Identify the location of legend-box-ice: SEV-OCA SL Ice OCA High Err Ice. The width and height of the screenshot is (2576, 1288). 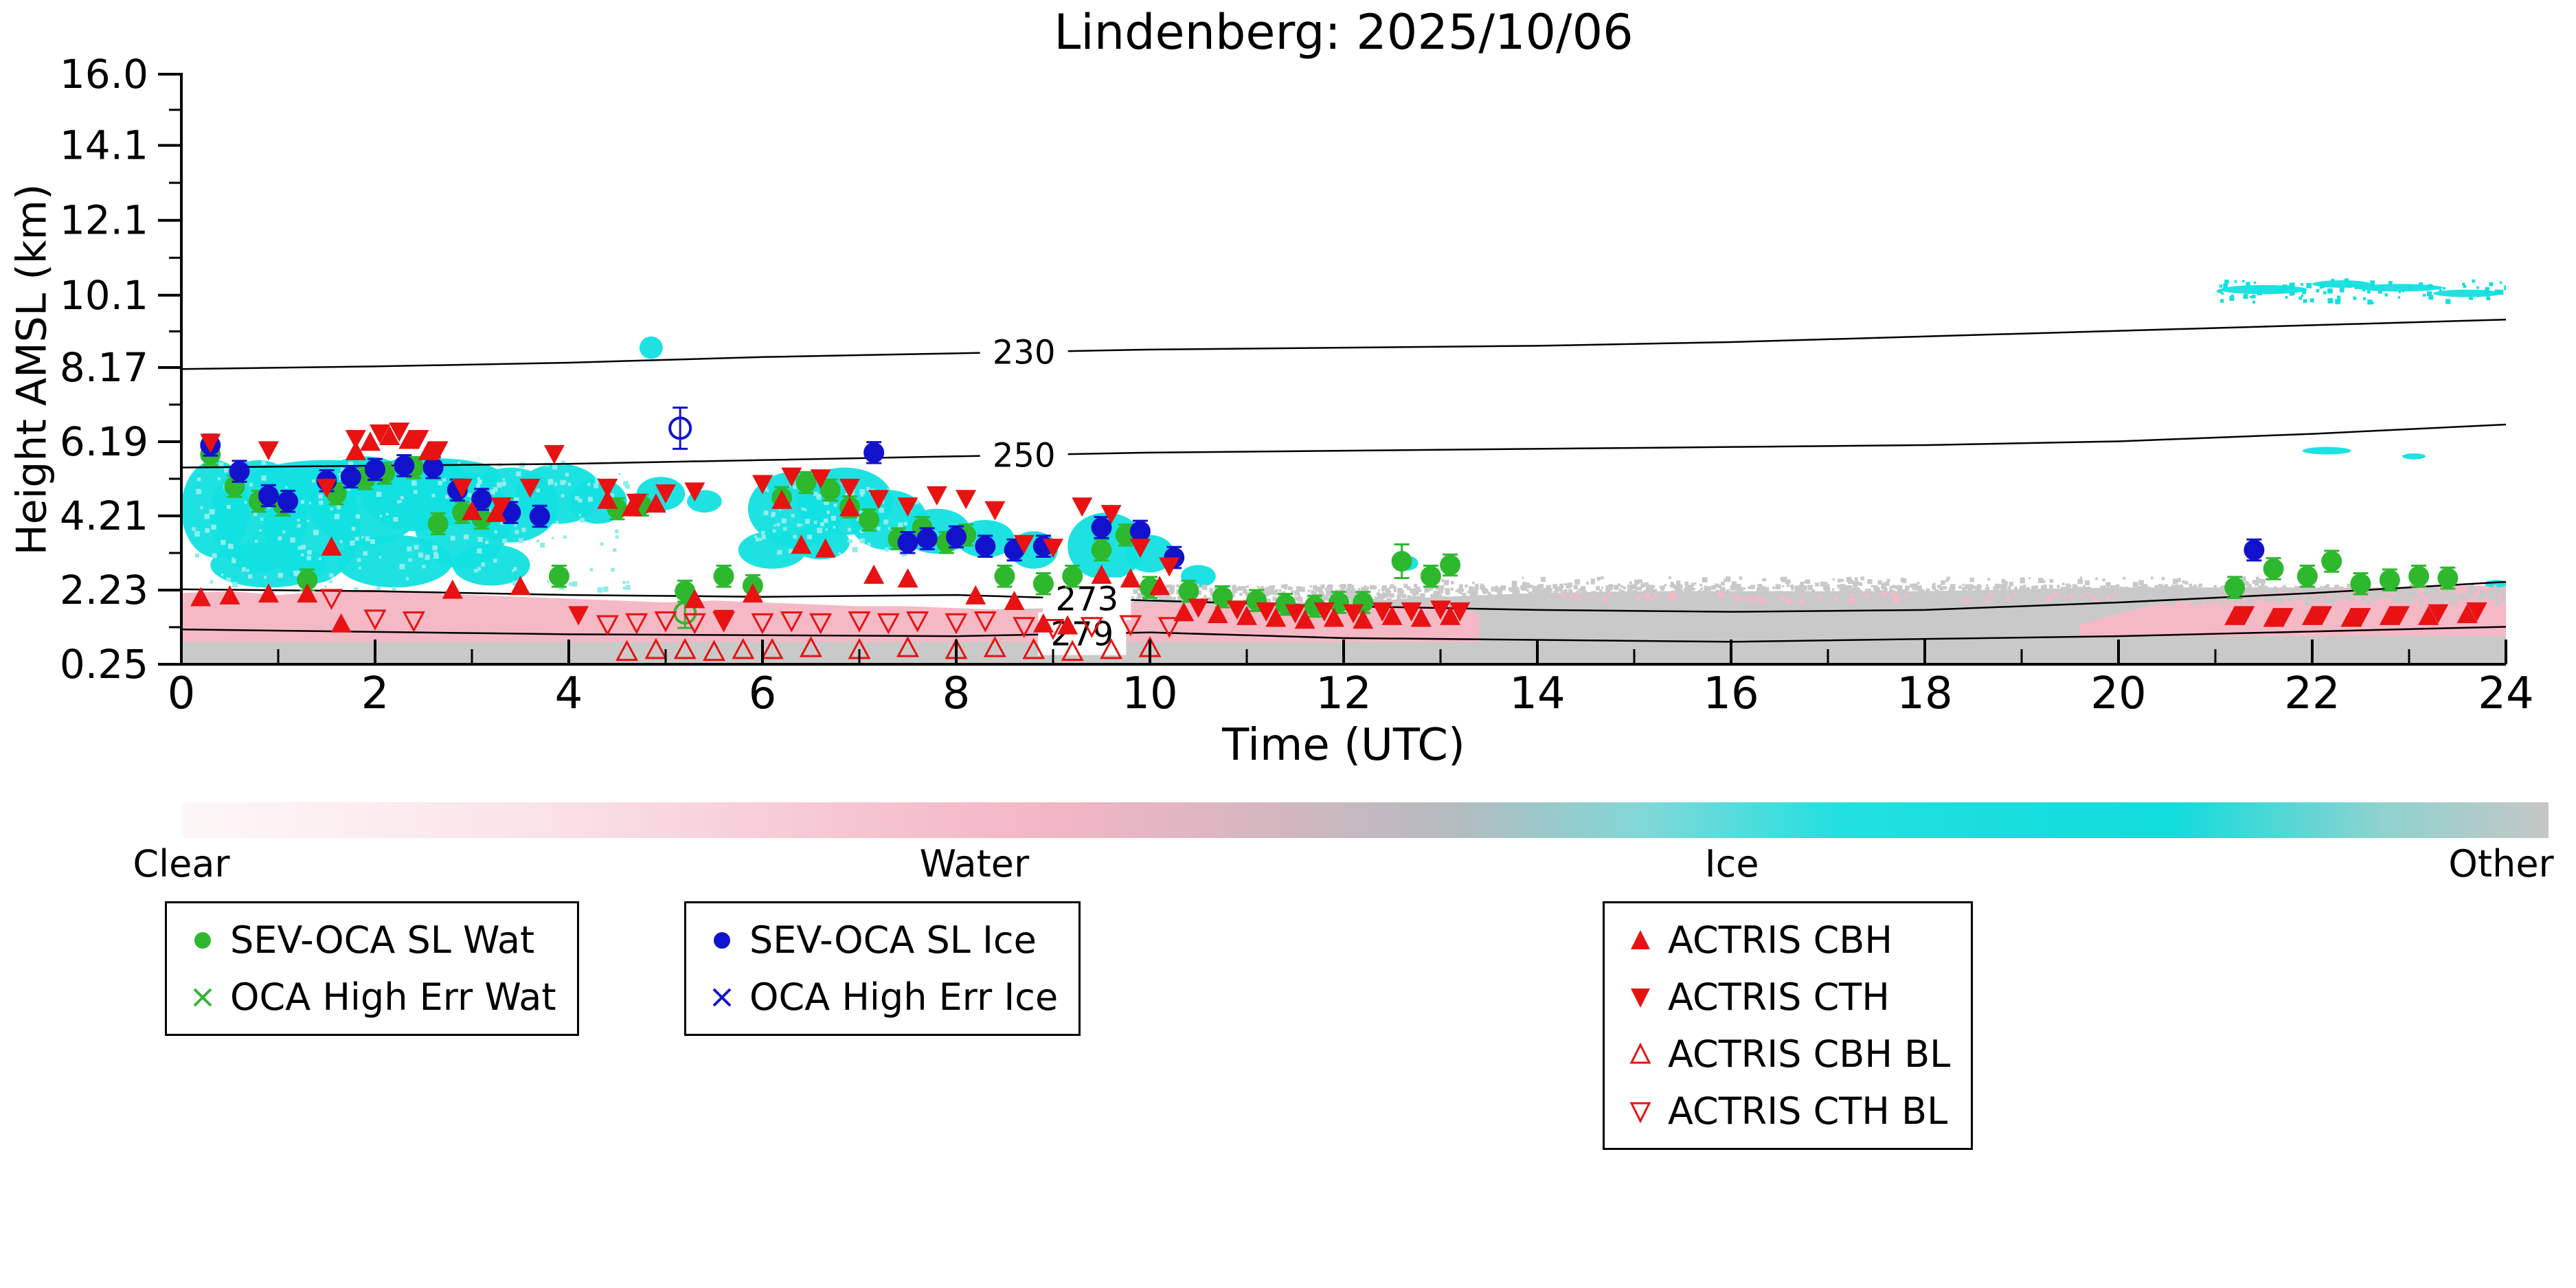
(882, 968).